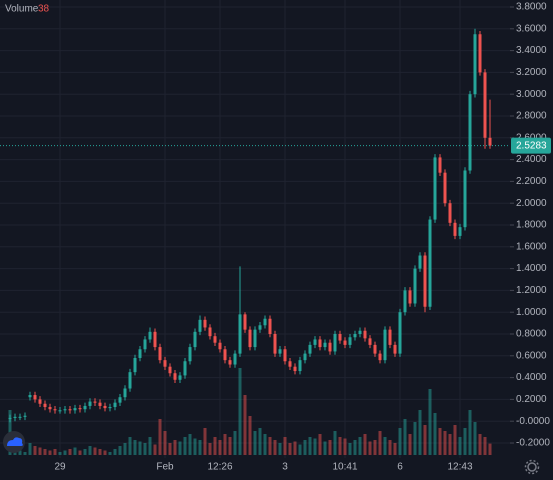 Image resolution: width=553 pixels, height=480 pixels. Describe the element at coordinates (22, 9) in the screenshot. I see `volume-legend: Volume` at that location.